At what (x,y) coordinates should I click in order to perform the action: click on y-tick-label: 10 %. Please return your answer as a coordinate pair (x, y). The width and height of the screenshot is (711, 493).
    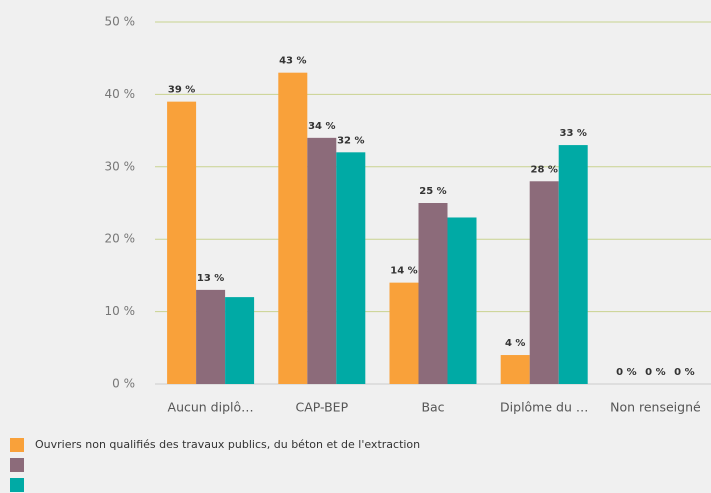
    Looking at the image, I should click on (120, 311).